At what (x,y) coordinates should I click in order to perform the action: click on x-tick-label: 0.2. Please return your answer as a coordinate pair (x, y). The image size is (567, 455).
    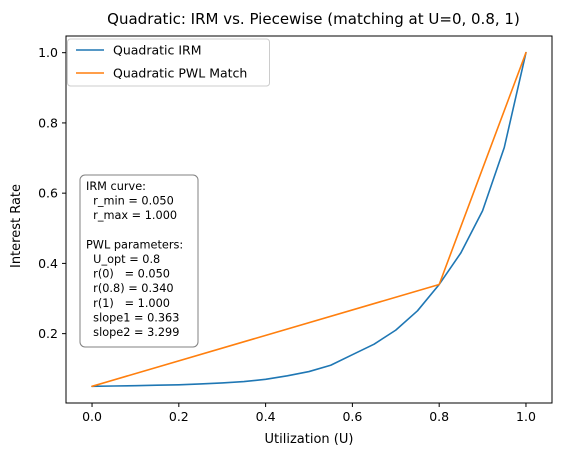
    Looking at the image, I should click on (179, 416).